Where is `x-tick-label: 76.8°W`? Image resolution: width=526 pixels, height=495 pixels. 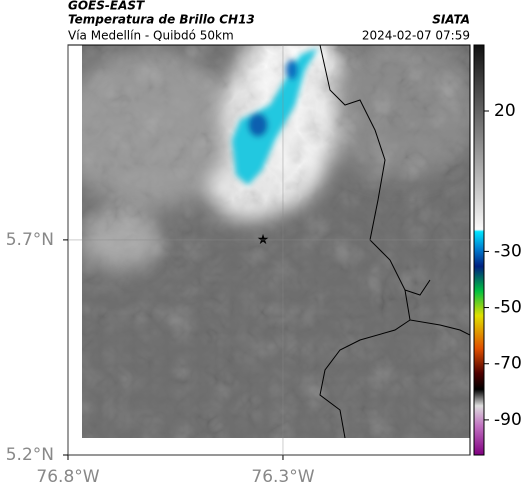
x-tick-label: 76.8°W is located at coordinates (67, 477).